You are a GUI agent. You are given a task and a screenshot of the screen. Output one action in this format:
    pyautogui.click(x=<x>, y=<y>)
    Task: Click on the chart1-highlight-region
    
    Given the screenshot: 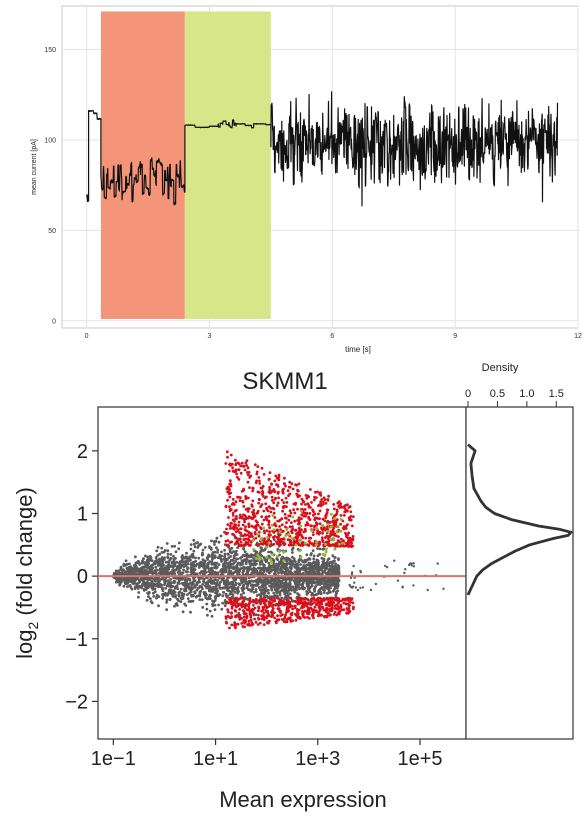 What is the action you would take?
    pyautogui.click(x=227, y=165)
    